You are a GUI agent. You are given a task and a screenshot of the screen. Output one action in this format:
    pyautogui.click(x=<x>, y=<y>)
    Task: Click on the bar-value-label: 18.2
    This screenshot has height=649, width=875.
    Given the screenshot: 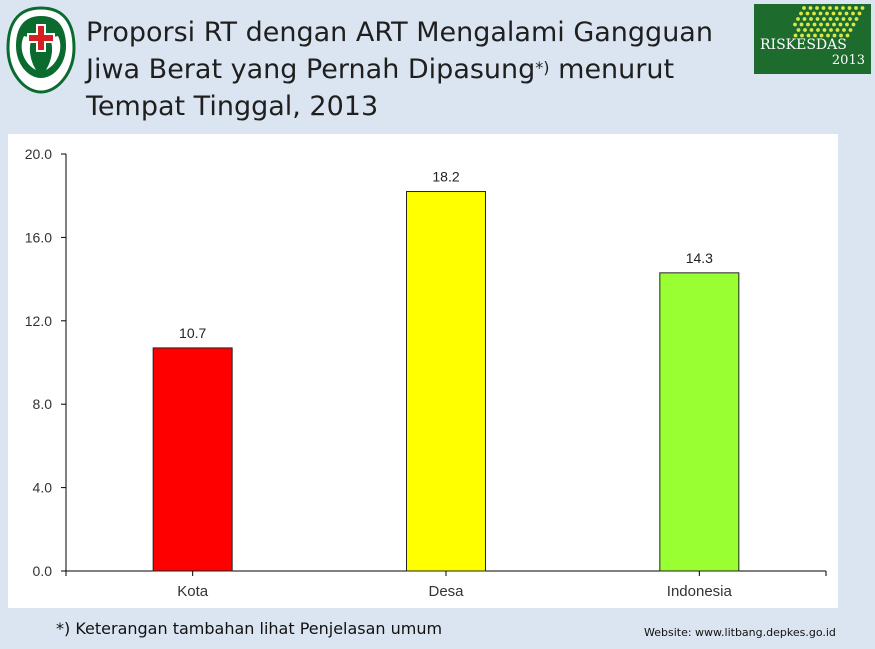 What is the action you would take?
    pyautogui.click(x=445, y=177)
    